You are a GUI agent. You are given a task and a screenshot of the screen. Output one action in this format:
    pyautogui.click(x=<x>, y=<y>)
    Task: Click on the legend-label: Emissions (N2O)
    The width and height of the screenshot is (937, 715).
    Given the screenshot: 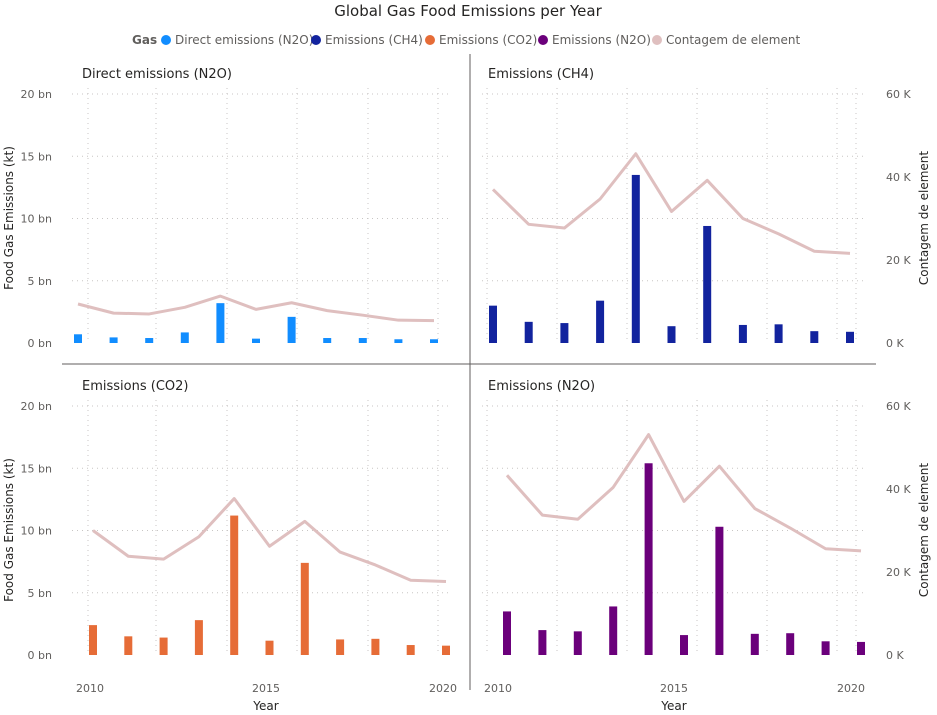 What is the action you would take?
    pyautogui.click(x=601, y=40)
    